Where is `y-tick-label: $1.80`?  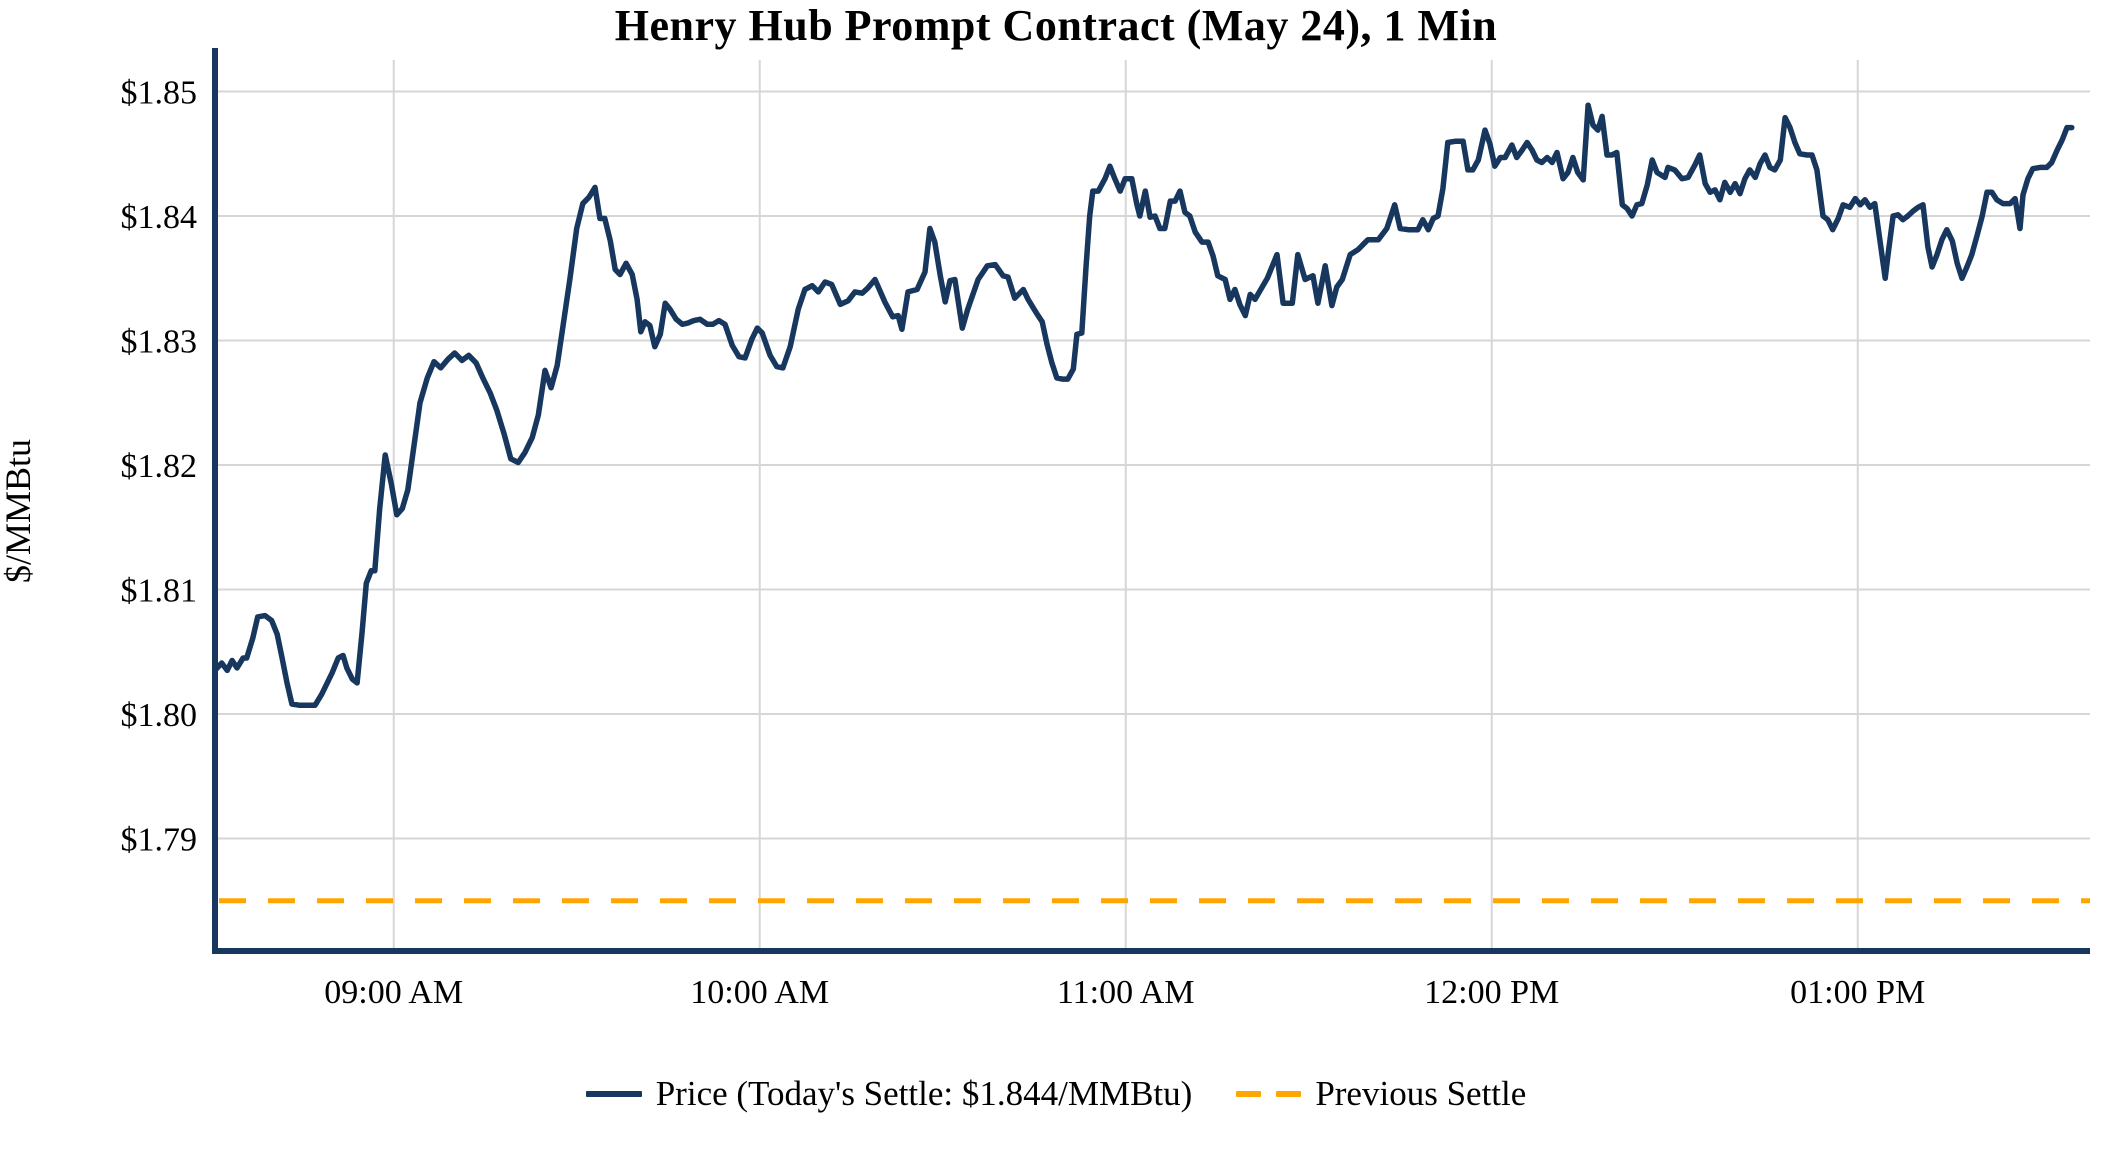 y-tick-label: $1.80 is located at coordinates (159, 715).